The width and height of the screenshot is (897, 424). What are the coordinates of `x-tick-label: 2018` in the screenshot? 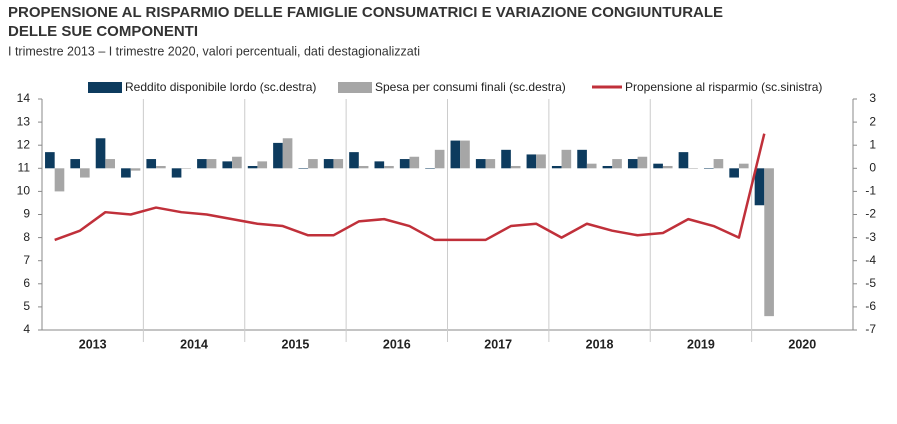 It's located at (600, 344).